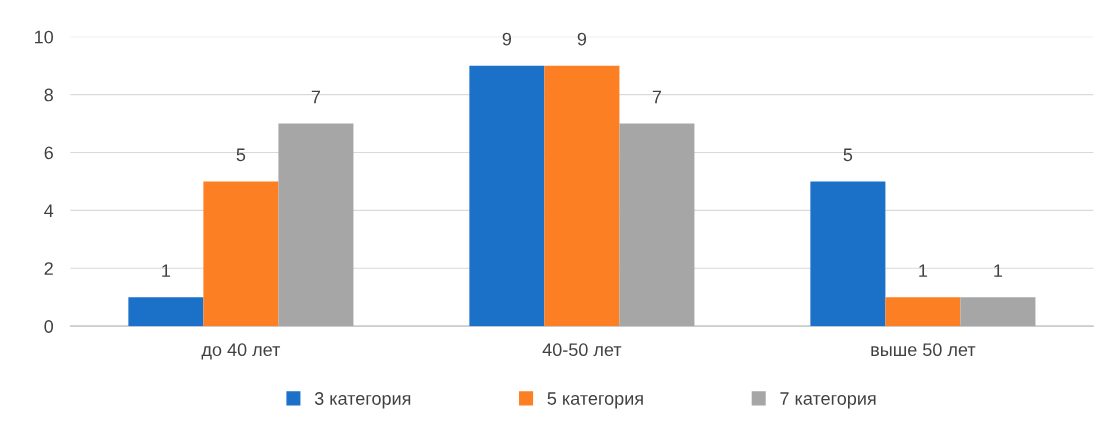 The image size is (1100, 432). What do you see at coordinates (923, 350) in the screenshot?
I see `x-tick-label: выше 50 лет` at bounding box center [923, 350].